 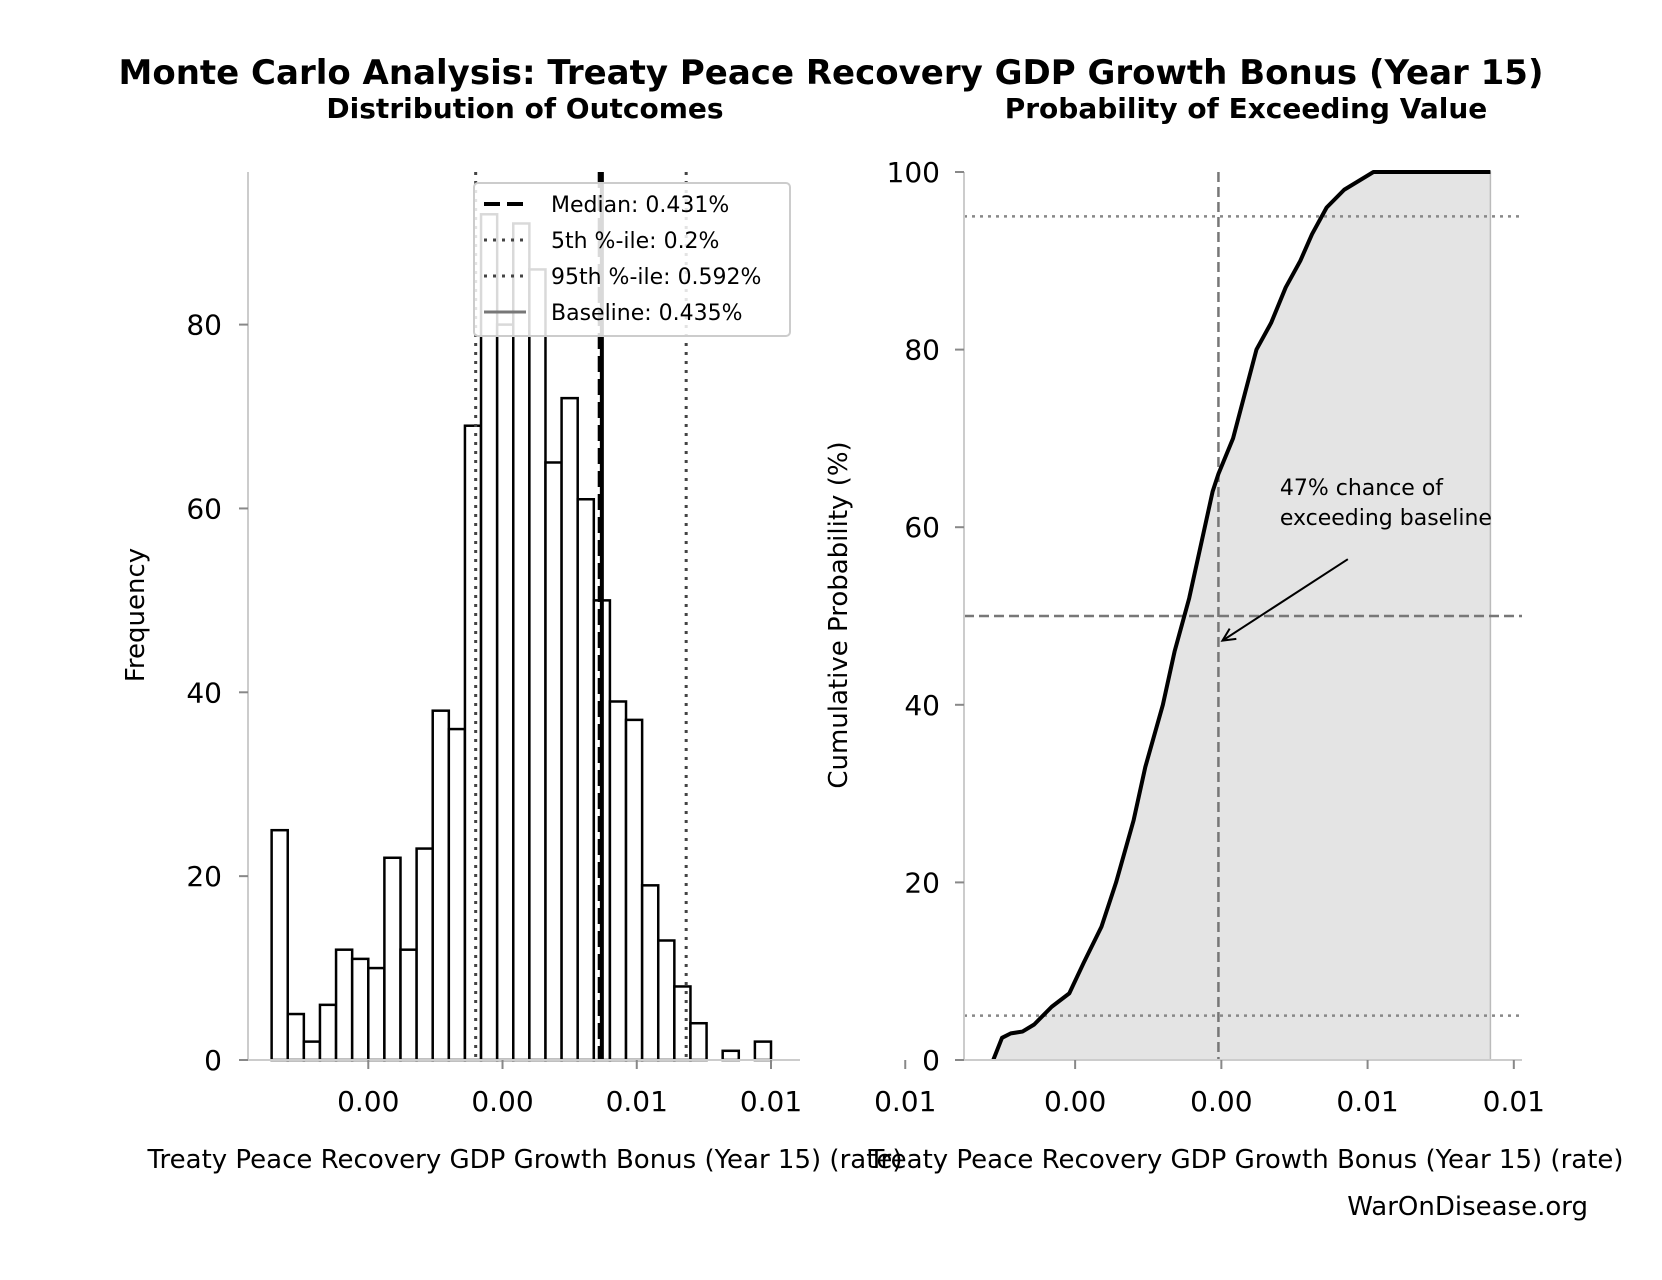 I want to click on right-y-axis-label: Cumulative Probability (%), so click(x=839, y=614).